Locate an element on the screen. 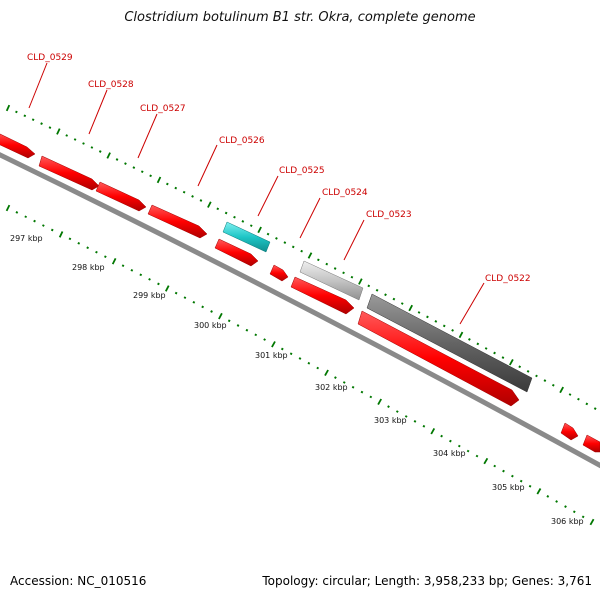 This screenshot has width=600, height=600. scale-label-298: 298 kbp is located at coordinates (88, 267).